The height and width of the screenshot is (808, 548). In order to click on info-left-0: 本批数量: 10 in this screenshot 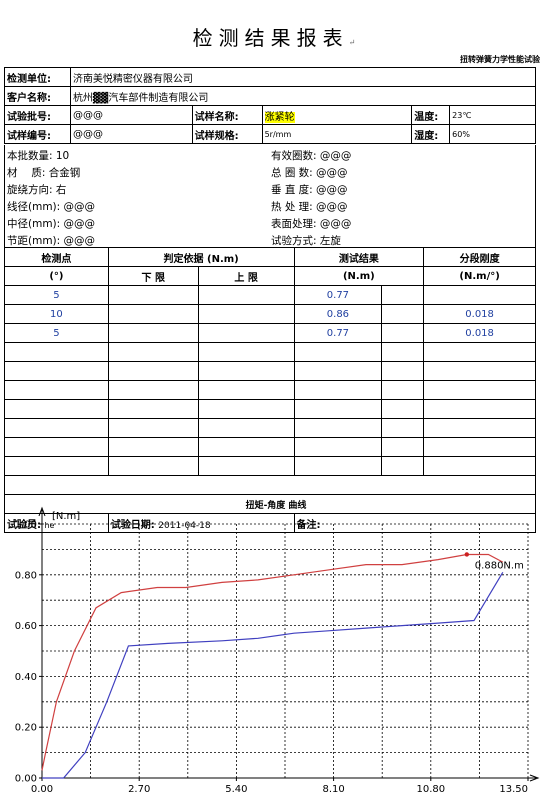, I will do `click(38, 156)`.